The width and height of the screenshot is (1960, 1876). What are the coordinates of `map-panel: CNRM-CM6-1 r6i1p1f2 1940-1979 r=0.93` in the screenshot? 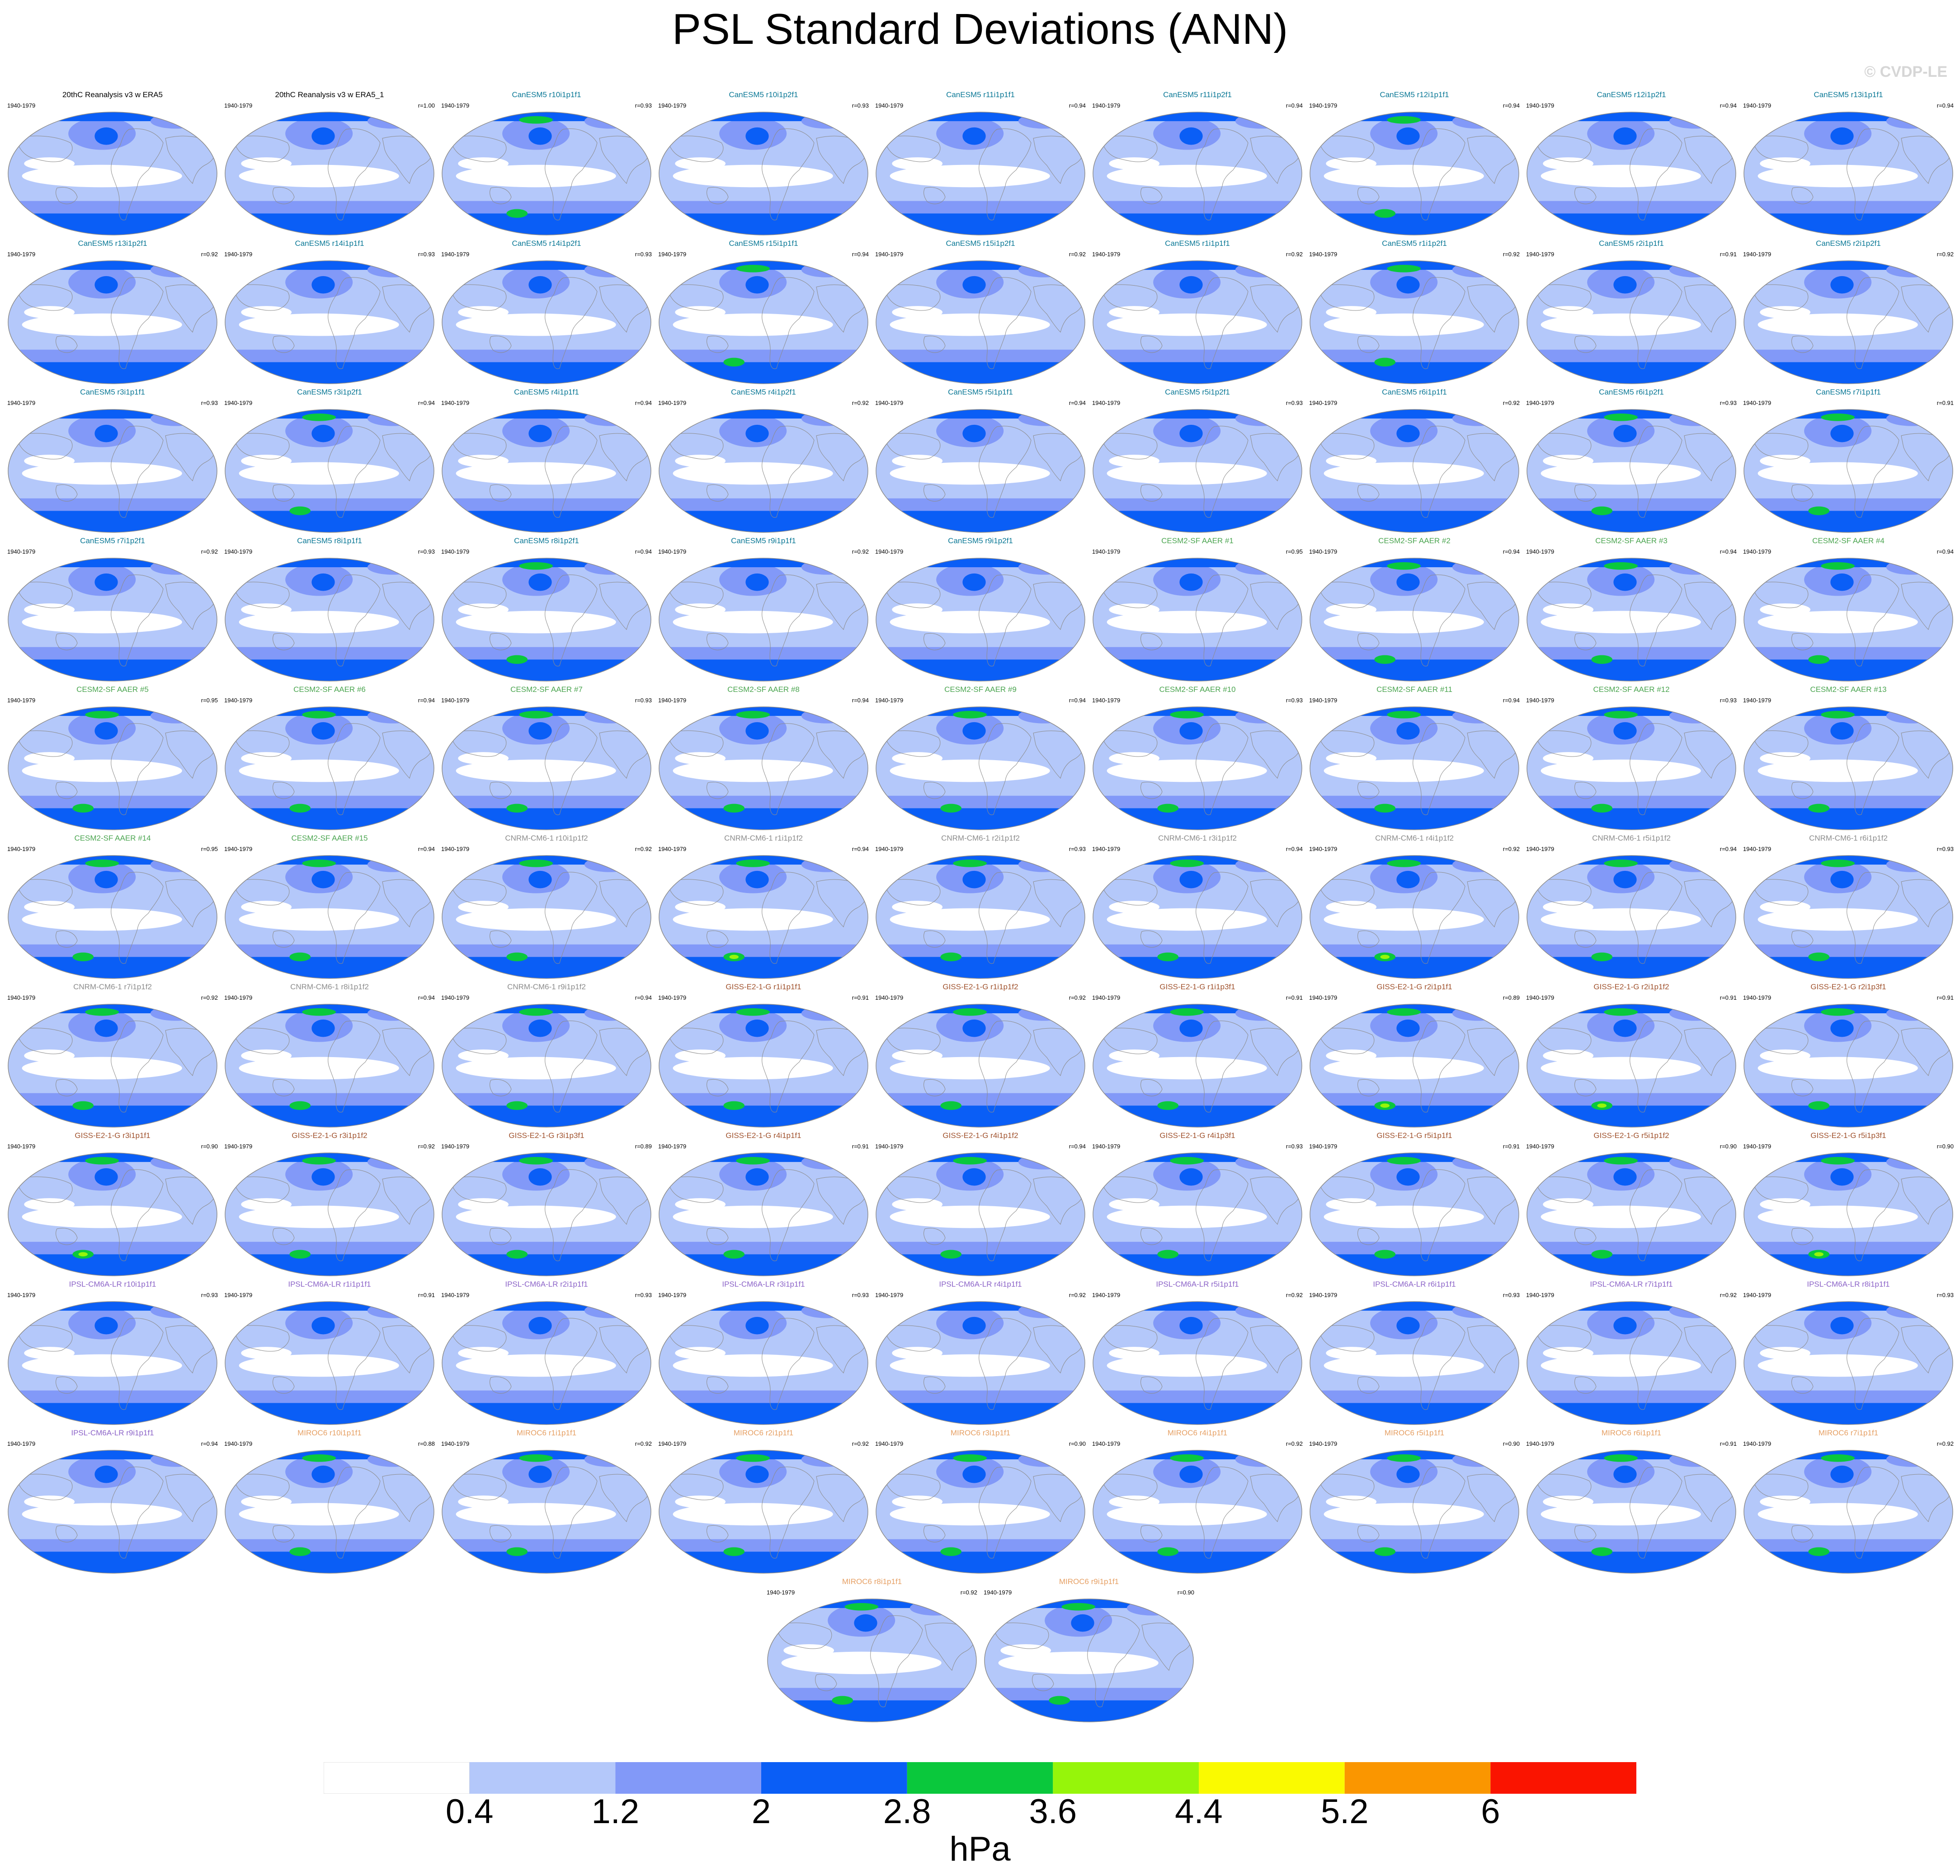 It's located at (1848, 908).